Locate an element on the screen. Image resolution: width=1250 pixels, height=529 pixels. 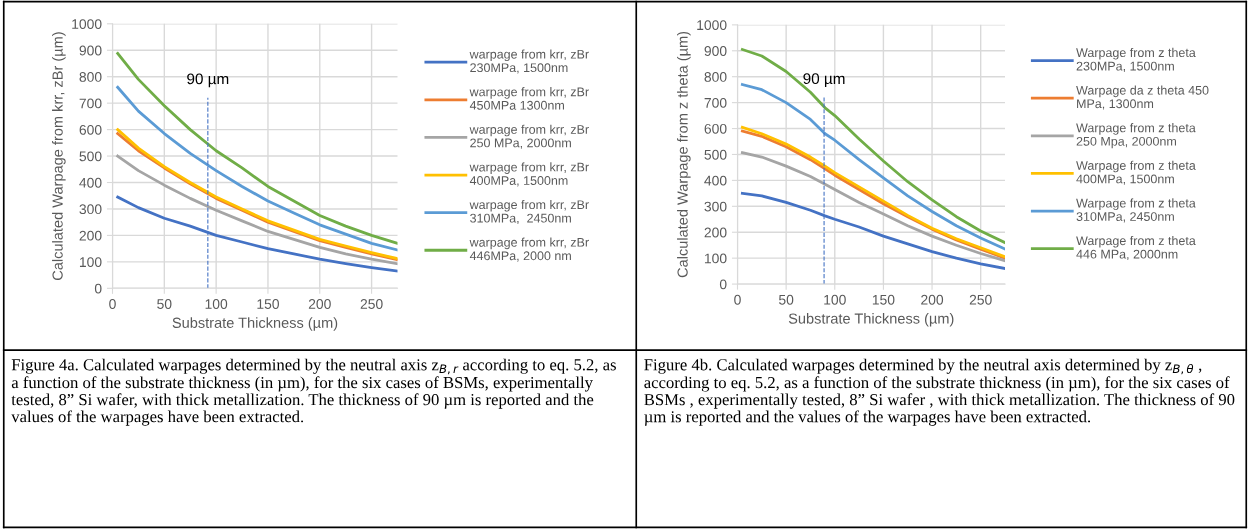
legend-label: warpage from krr, zBr 250 MPa, 2000nm is located at coordinates (529, 136).